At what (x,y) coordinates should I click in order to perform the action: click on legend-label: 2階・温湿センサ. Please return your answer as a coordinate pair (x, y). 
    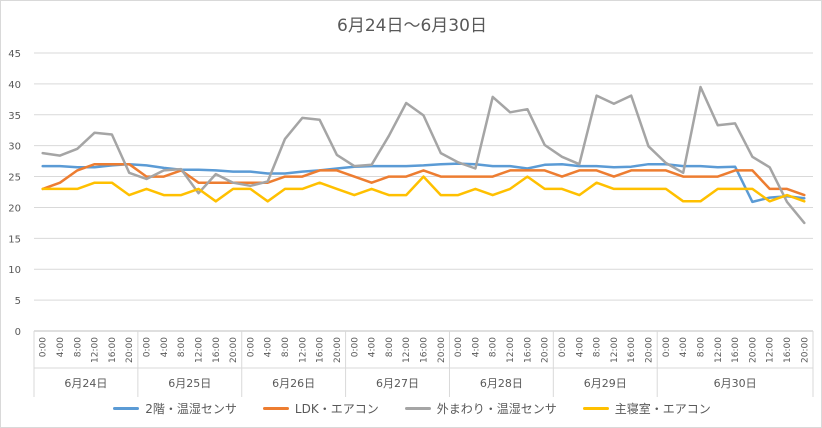
    Looking at the image, I should click on (191, 409).